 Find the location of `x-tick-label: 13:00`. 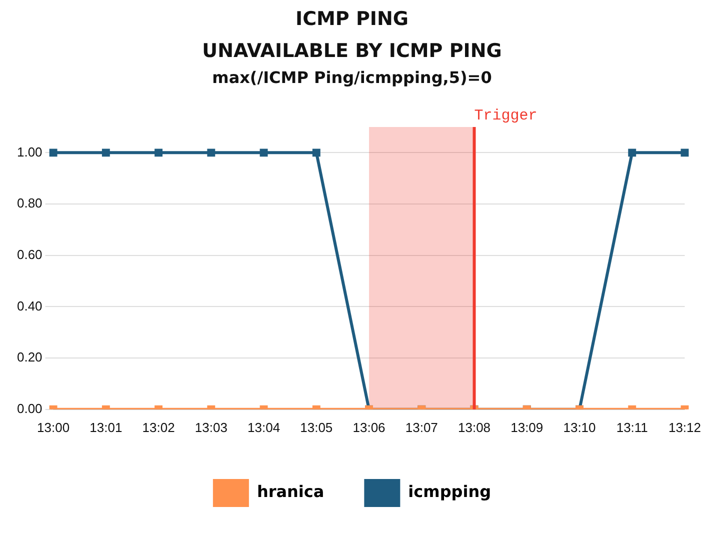

x-tick-label: 13:00 is located at coordinates (53, 427).